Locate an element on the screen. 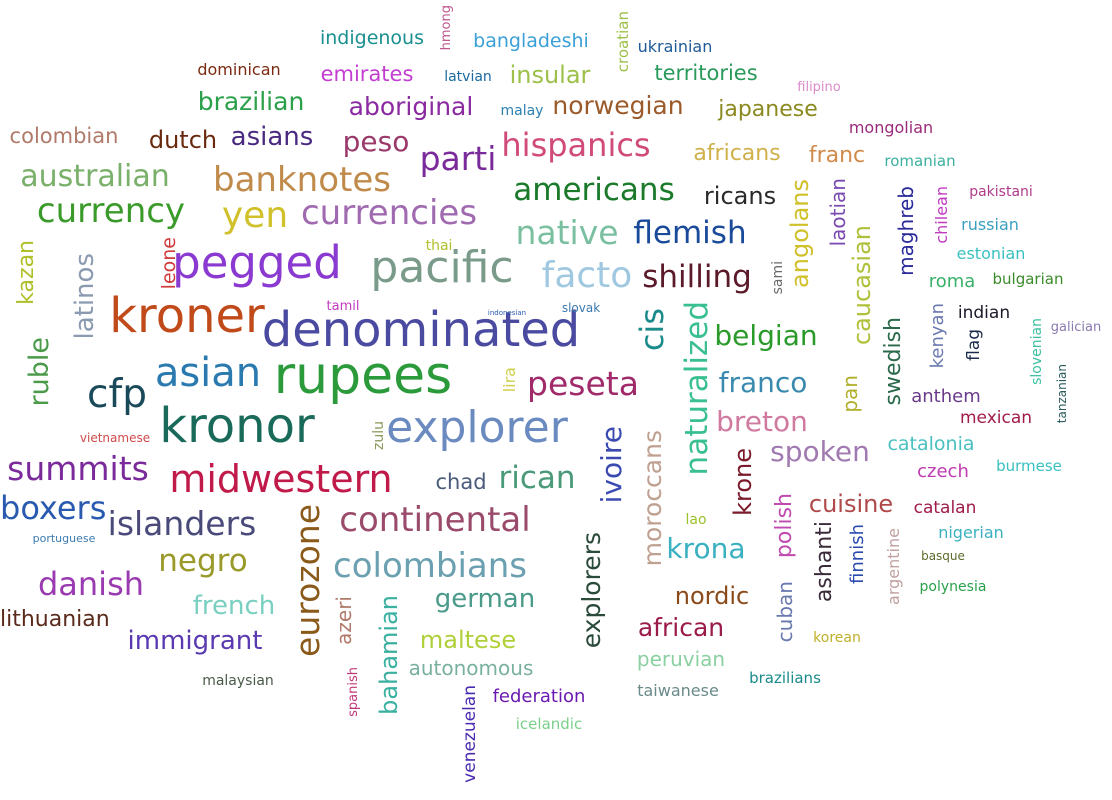  word-breton: breton is located at coordinates (762, 421).